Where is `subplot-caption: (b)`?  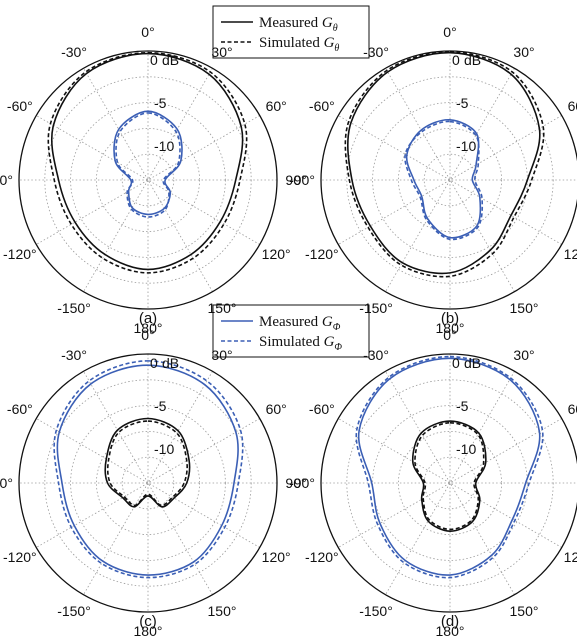
subplot-caption: (b) is located at coordinates (450, 318).